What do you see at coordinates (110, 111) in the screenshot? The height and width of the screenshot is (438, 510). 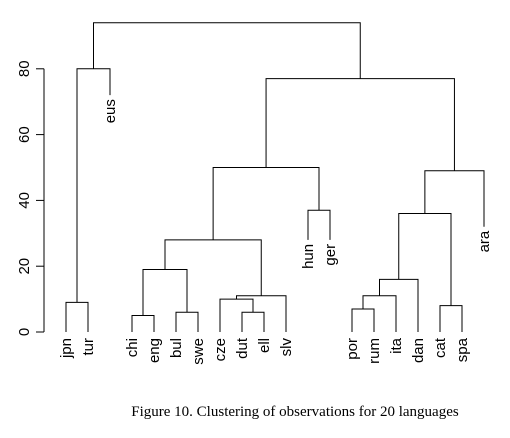 I see `leaf-label-eus: eus` at bounding box center [110, 111].